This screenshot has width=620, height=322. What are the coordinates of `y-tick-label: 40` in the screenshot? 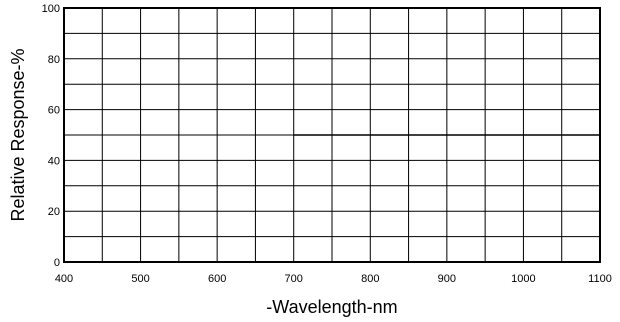 It's located at (54, 161).